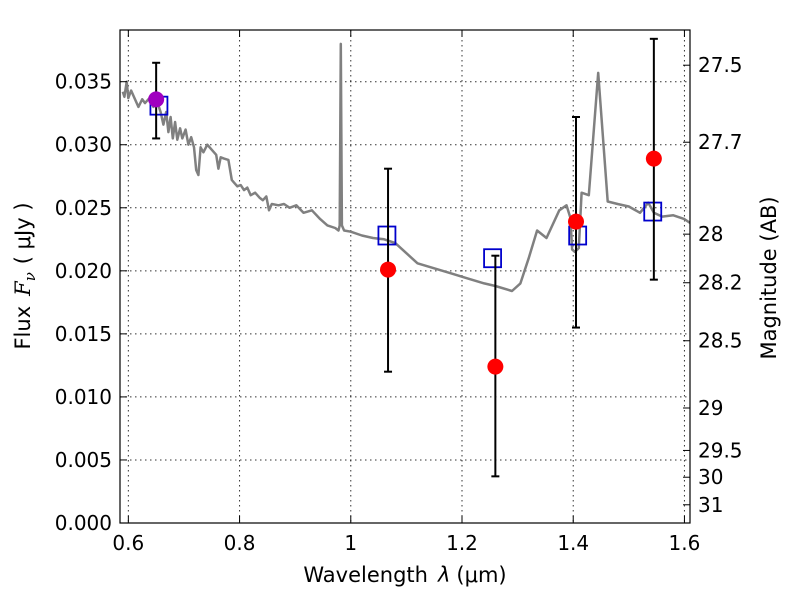 This screenshot has height=600, width=800. What do you see at coordinates (83, 208) in the screenshot?
I see `y-tick-label: 0.025` at bounding box center [83, 208].